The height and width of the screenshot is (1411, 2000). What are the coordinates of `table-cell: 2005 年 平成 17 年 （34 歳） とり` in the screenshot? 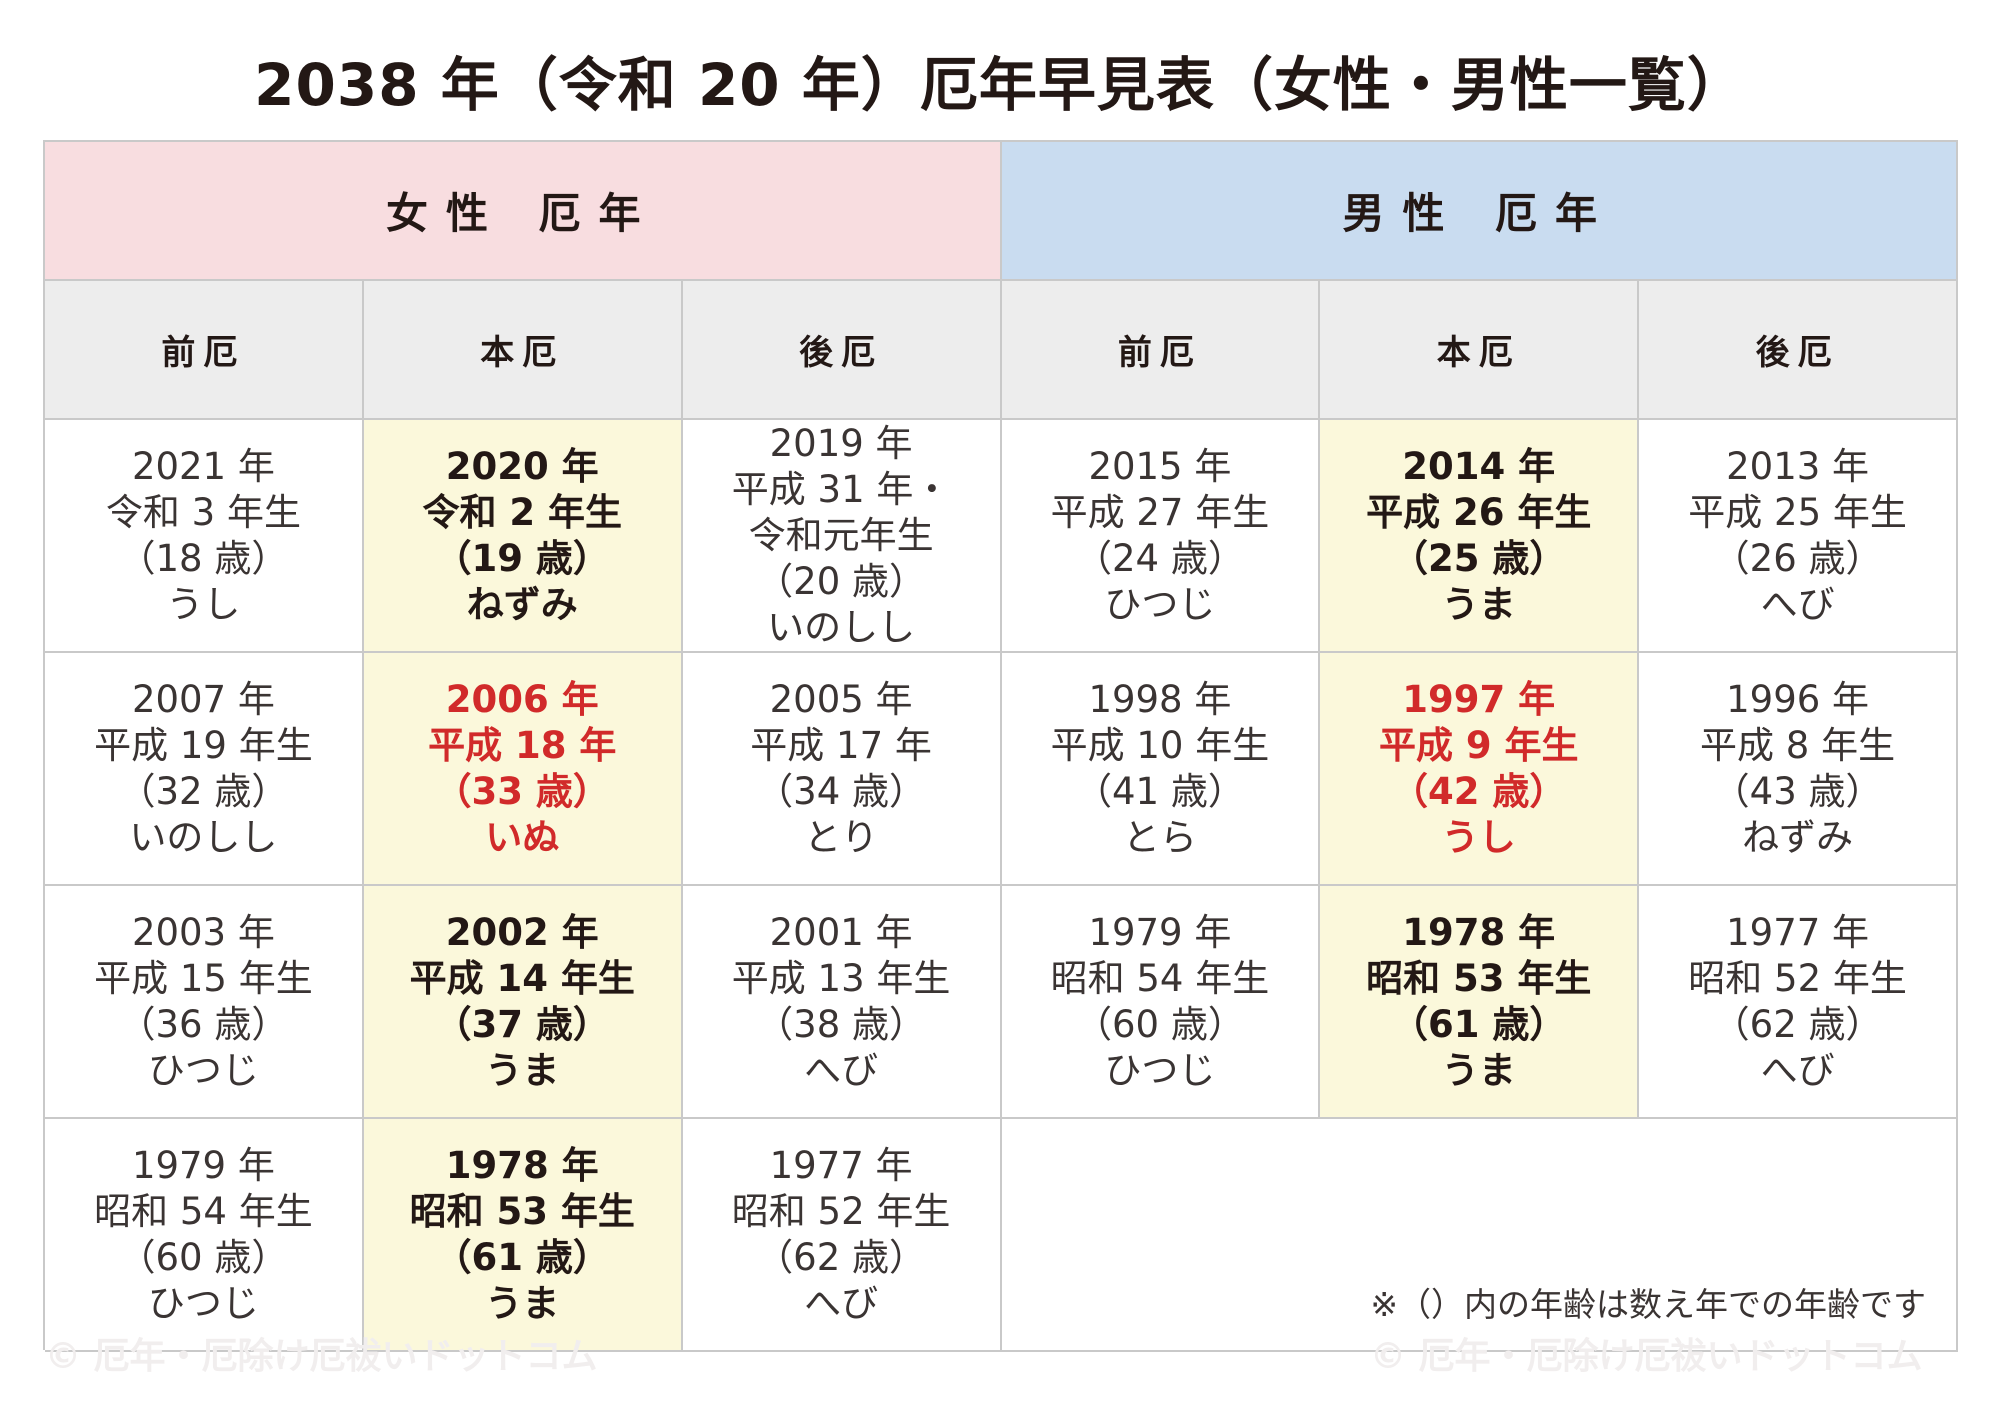 It's located at (842, 769).